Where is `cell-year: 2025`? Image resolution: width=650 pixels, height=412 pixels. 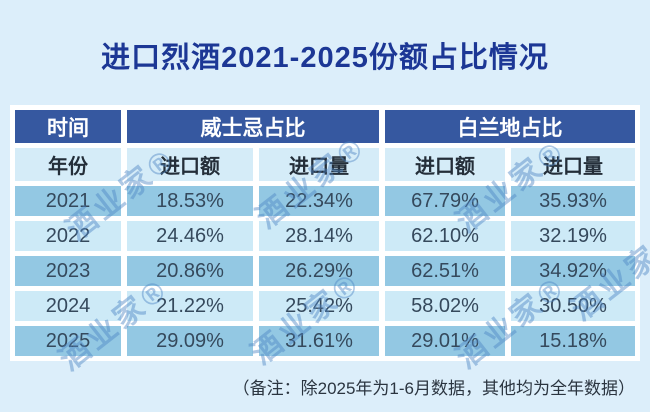 cell-year: 2025 is located at coordinates (68, 341).